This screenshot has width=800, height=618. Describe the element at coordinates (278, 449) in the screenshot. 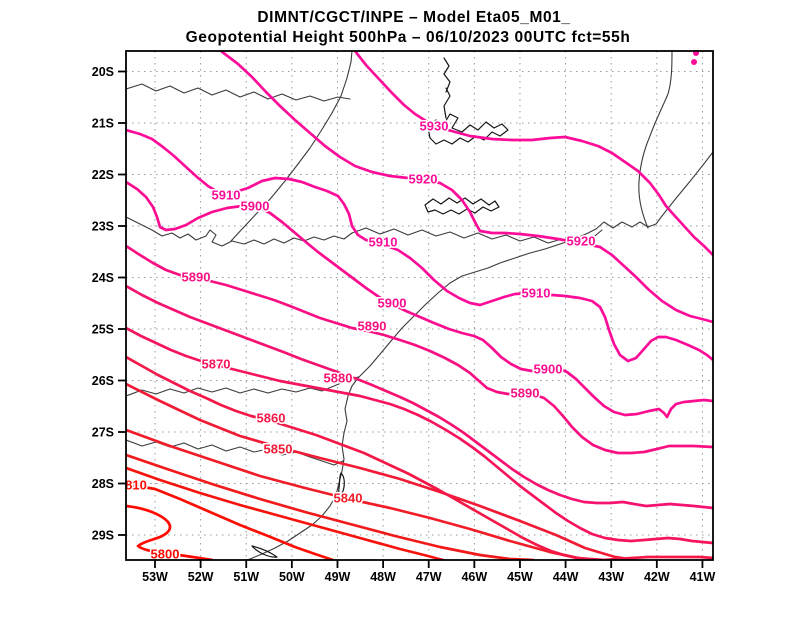

I see `contour-label-5850: 5850` at that location.